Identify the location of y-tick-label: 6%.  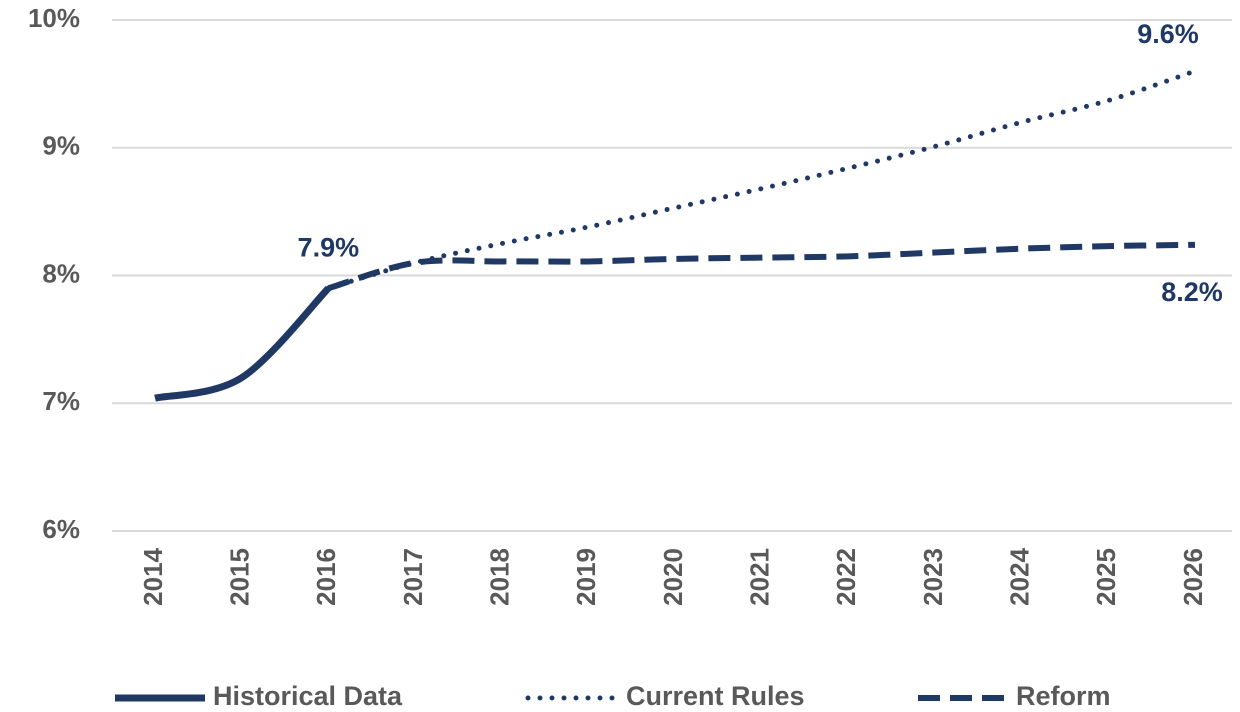
(61, 529).